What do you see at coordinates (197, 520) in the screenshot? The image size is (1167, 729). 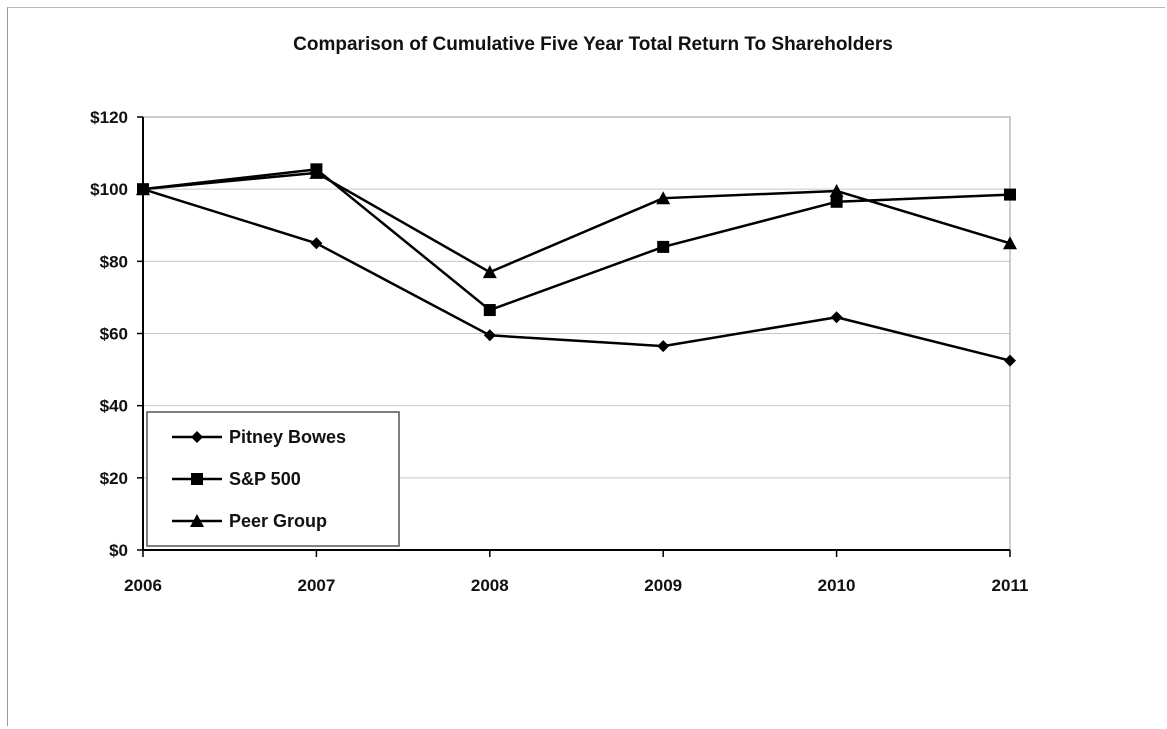 I see `legend-marker-peer-group` at bounding box center [197, 520].